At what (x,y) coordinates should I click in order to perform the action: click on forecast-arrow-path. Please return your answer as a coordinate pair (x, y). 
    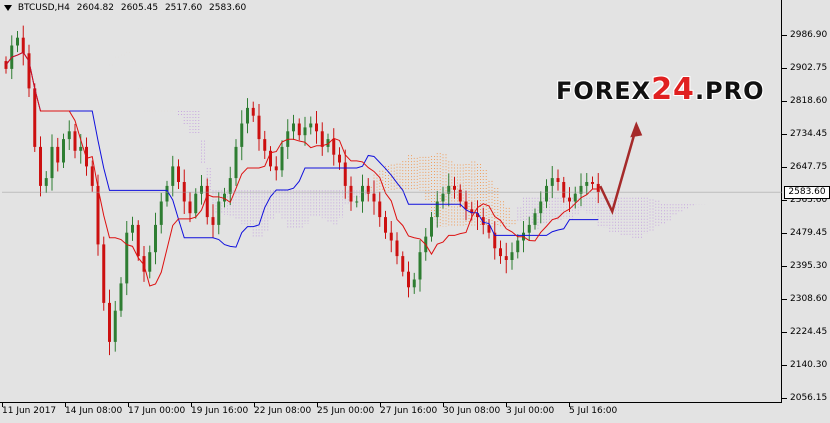
    Looking at the image, I should click on (618, 171).